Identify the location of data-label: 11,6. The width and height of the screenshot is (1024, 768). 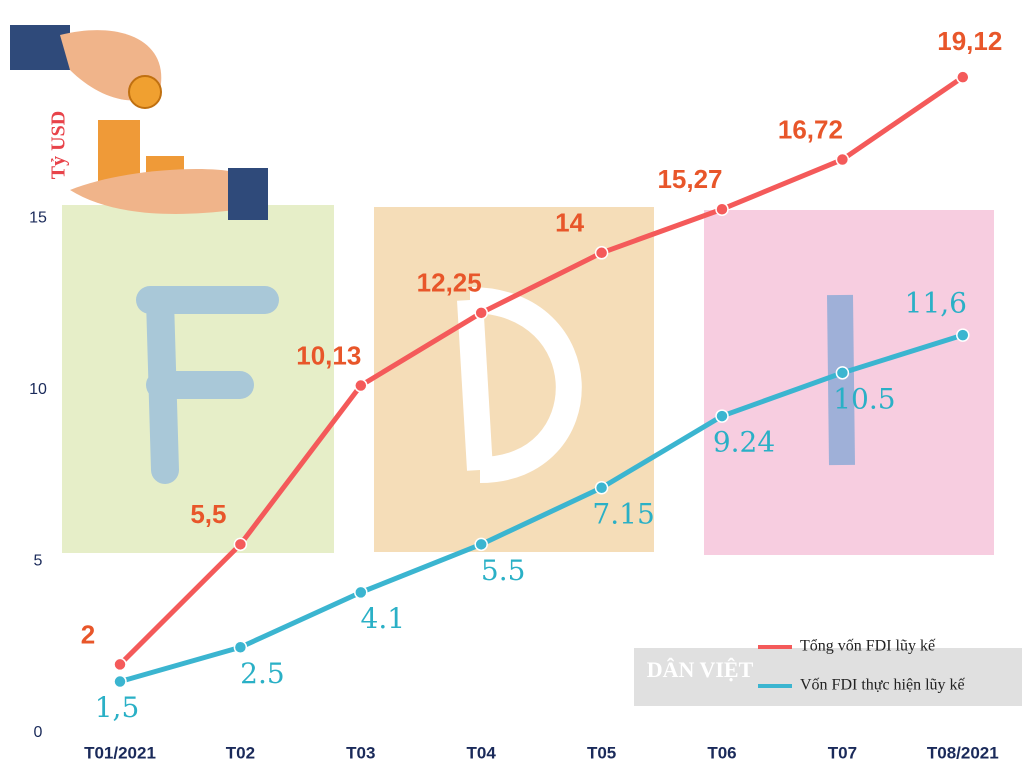
(936, 303).